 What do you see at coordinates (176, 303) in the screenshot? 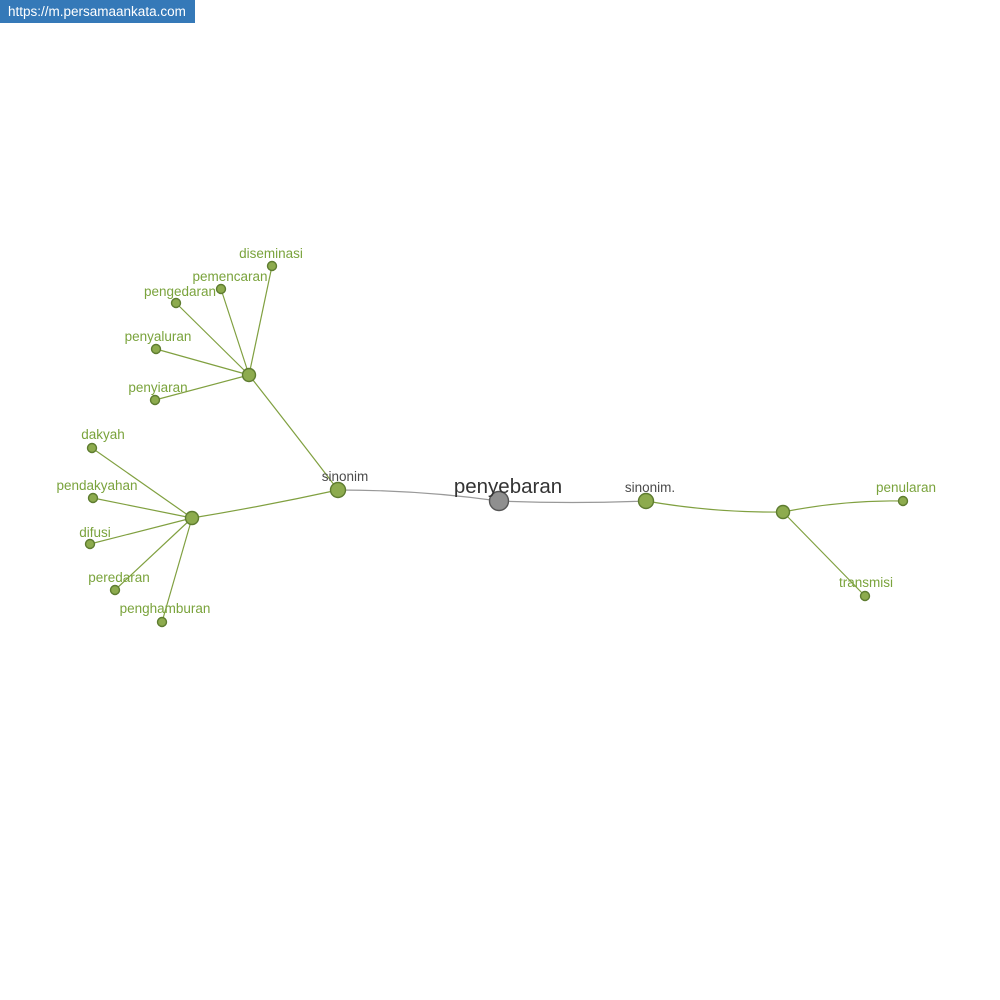
I see `node-pengedaran` at bounding box center [176, 303].